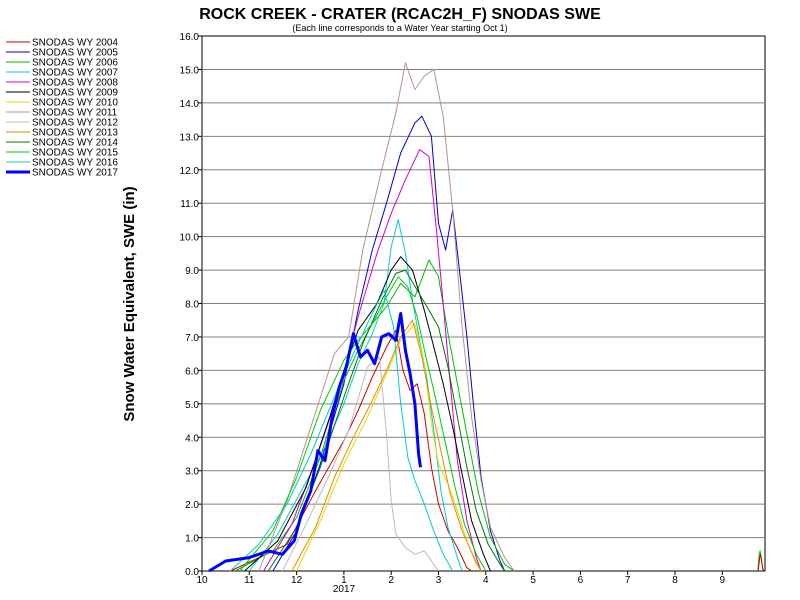  Describe the element at coordinates (75, 93) in the screenshot. I see `legend-label: SNODAS WY 2009` at that location.